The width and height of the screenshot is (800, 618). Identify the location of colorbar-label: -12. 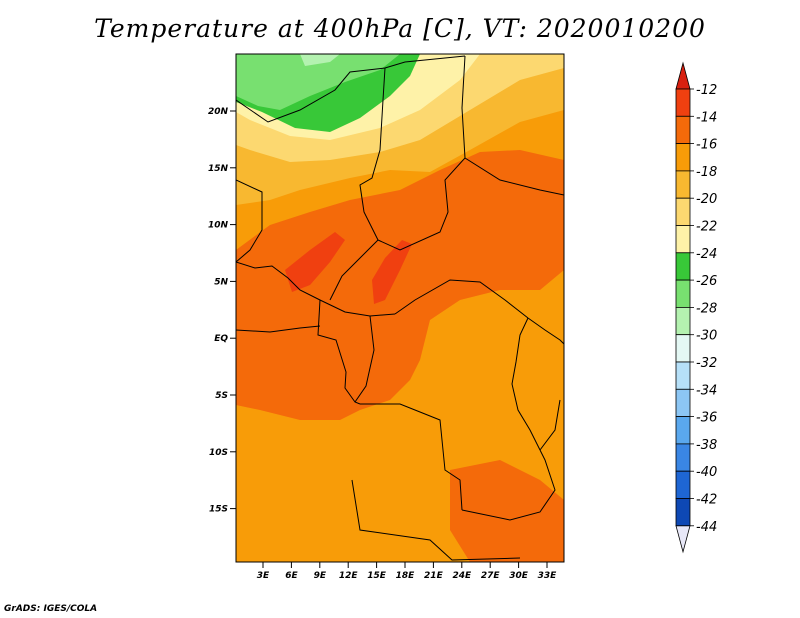
(706, 90).